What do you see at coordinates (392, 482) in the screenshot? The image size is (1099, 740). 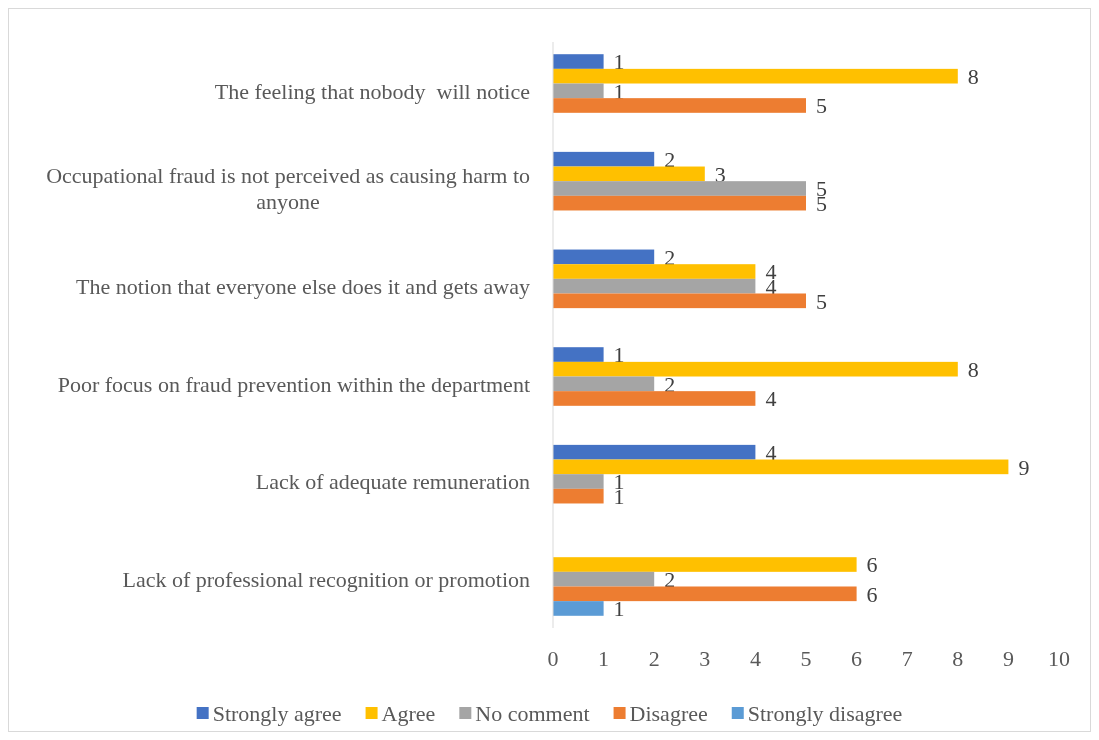 I see `y-tick-label: Lack of adequate remuneration` at bounding box center [392, 482].